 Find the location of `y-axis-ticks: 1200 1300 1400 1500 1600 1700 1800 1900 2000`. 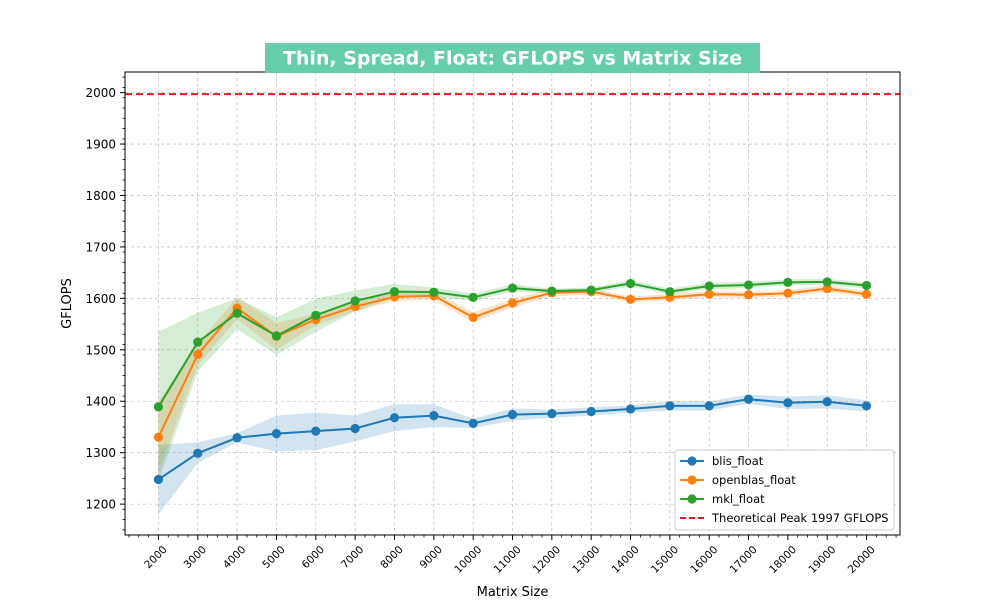

y-axis-ticks: 1200 1300 1400 1500 1600 1700 1800 1900 2000 is located at coordinates (105, 303).